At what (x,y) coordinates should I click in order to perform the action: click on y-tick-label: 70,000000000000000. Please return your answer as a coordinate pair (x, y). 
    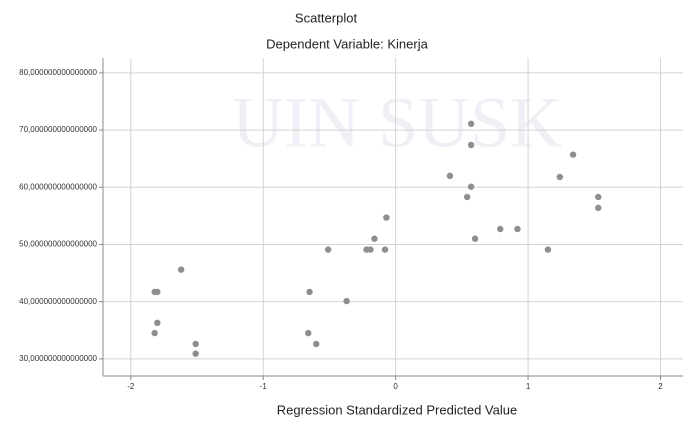
    Looking at the image, I should click on (58, 129).